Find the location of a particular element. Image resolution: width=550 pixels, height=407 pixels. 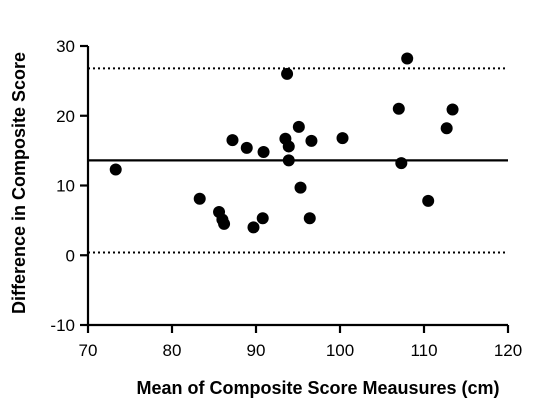

x-tick-label: 110 is located at coordinates (423, 350).